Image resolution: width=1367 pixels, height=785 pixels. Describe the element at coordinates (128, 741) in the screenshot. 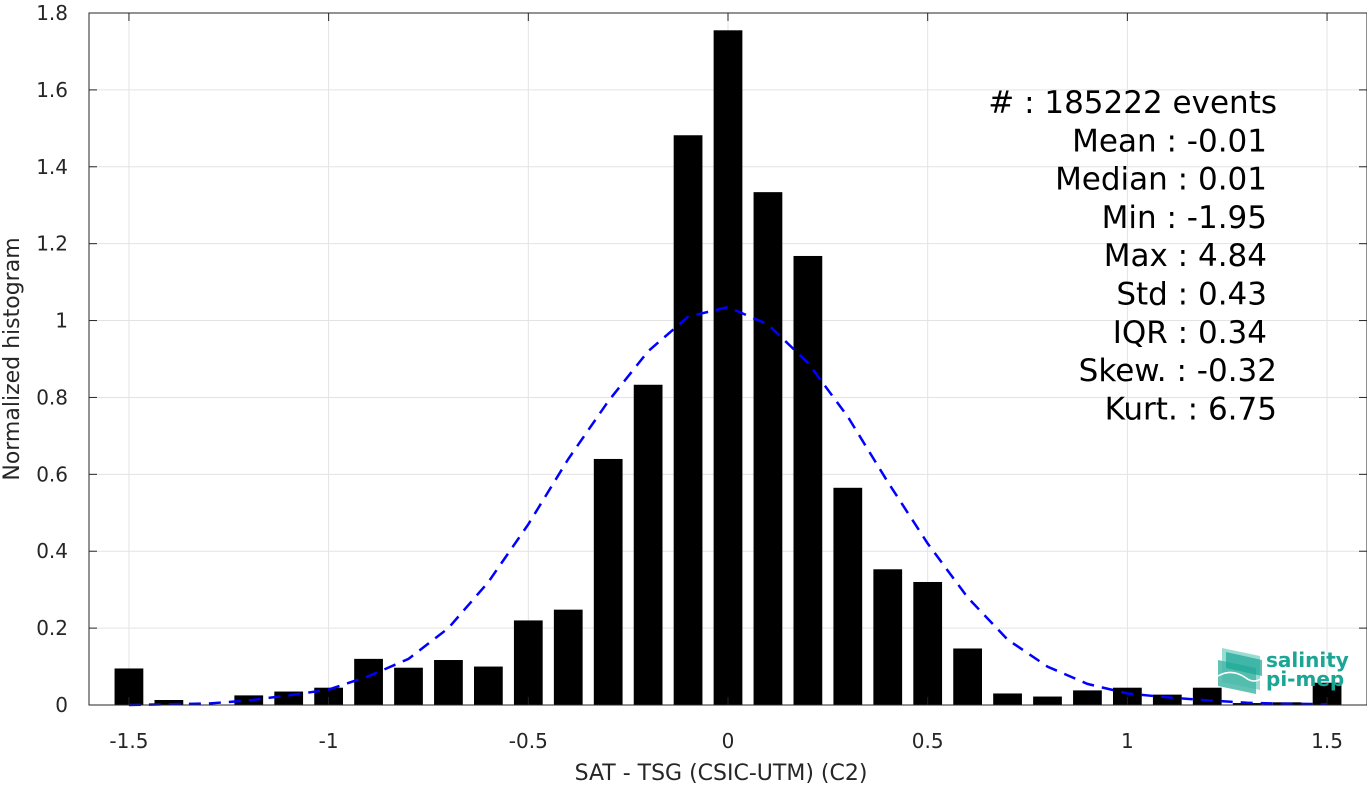

I see `x-tick-label: -1.5` at that location.